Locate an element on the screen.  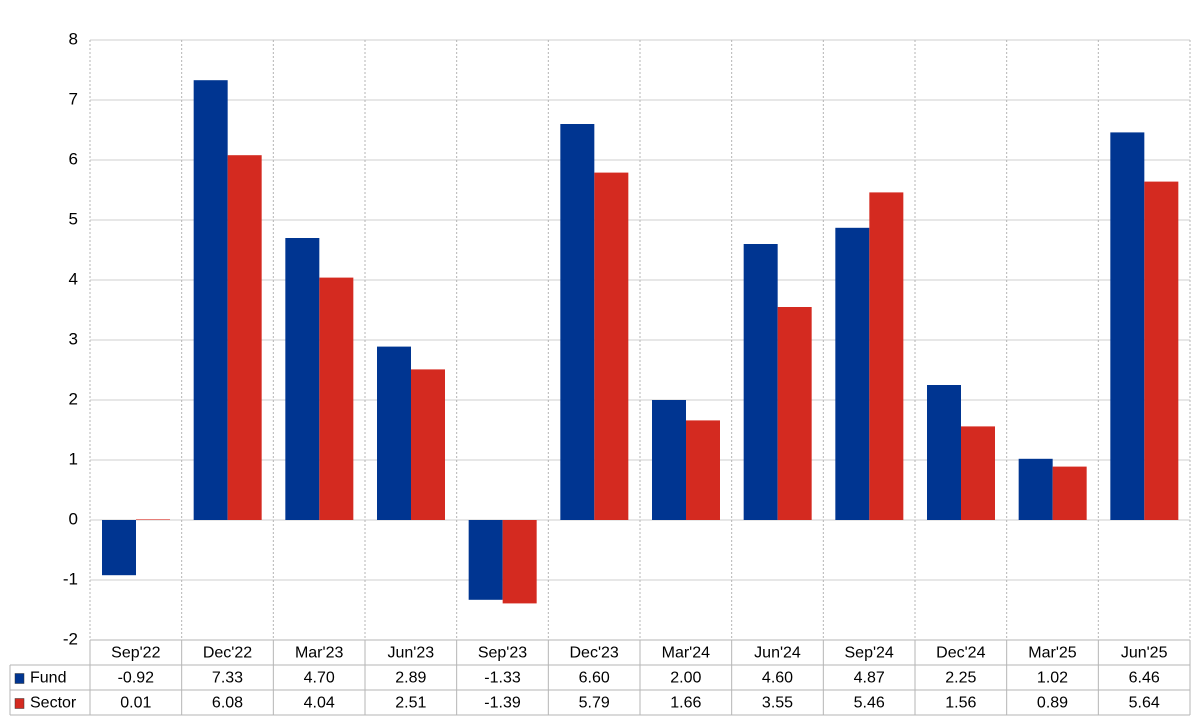
y-tick-label: 3 is located at coordinates (73, 338).